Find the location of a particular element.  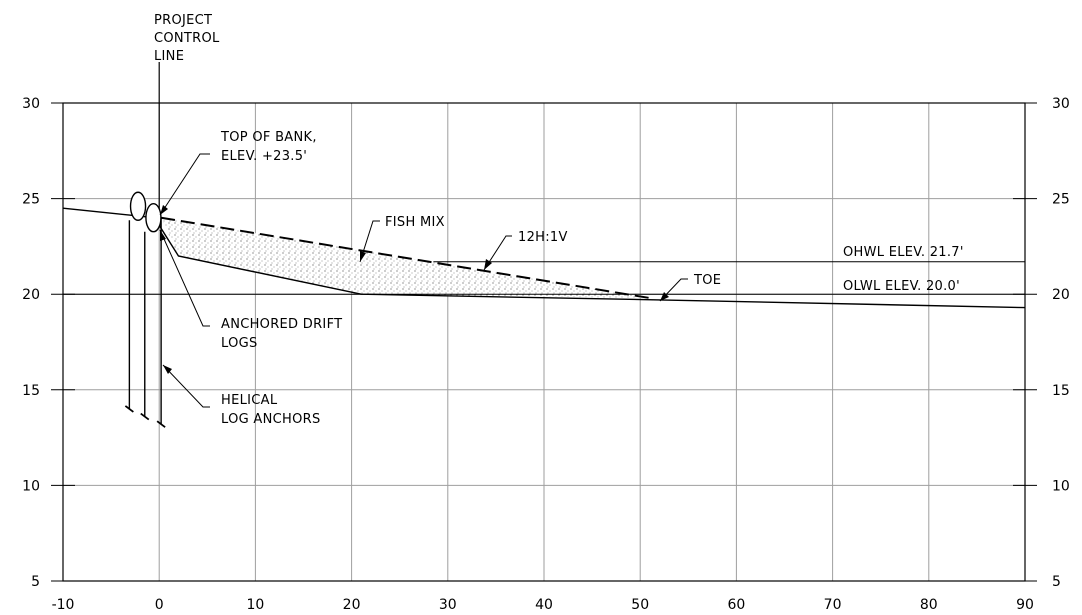

project-control-line-label-1: PROJECT is located at coordinates (183, 20).